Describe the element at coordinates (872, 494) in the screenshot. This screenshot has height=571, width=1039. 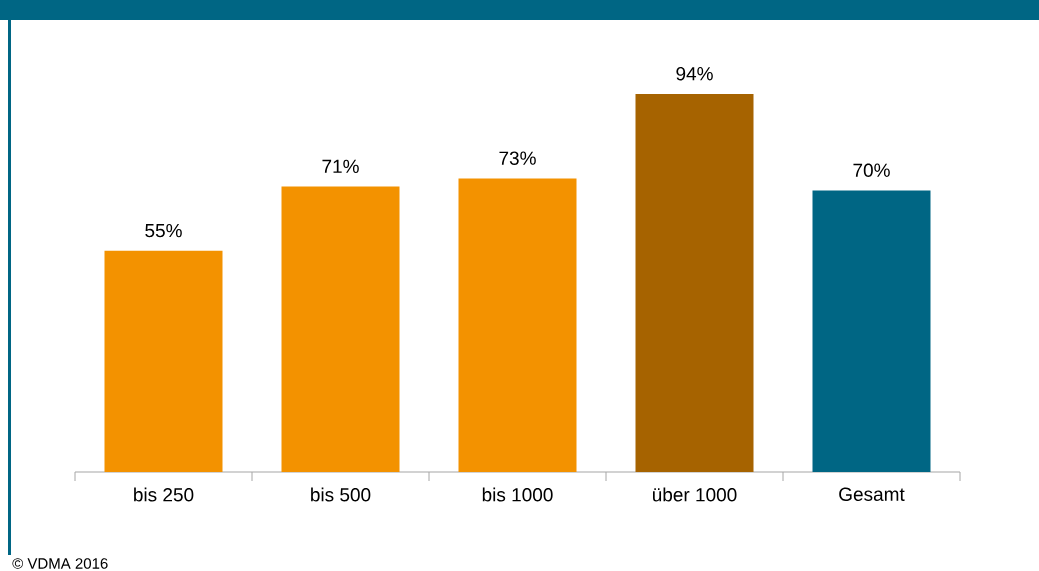
I see `x-tick-label: Gesamt` at that location.